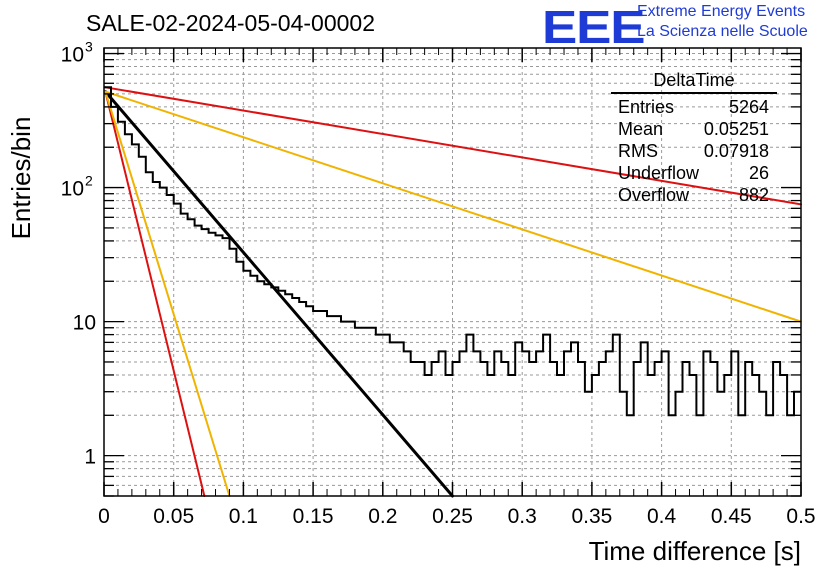  I want to click on logo-subtitle-1: Extreme Energy Events, so click(721, 11).